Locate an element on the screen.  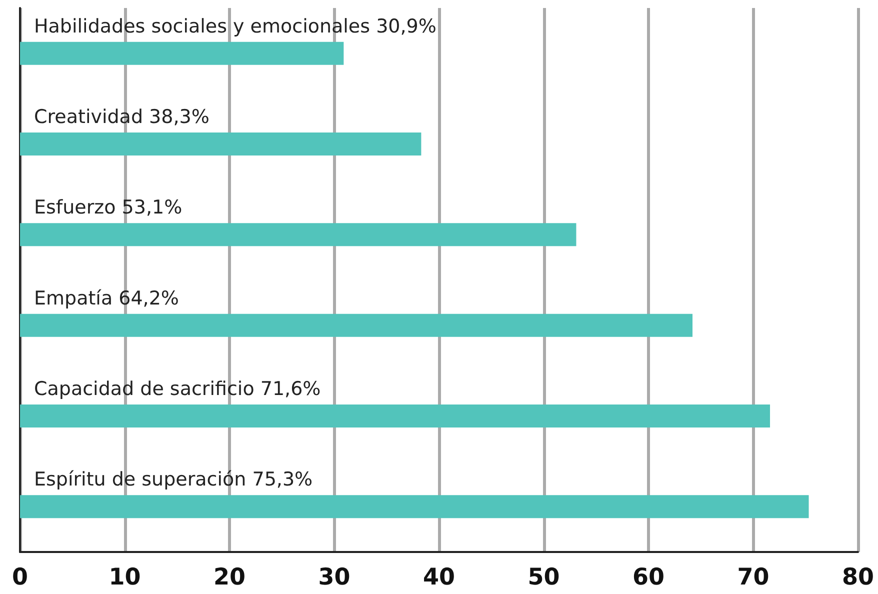
category-label: Esfuerzo 53,1% is located at coordinates (108, 207).